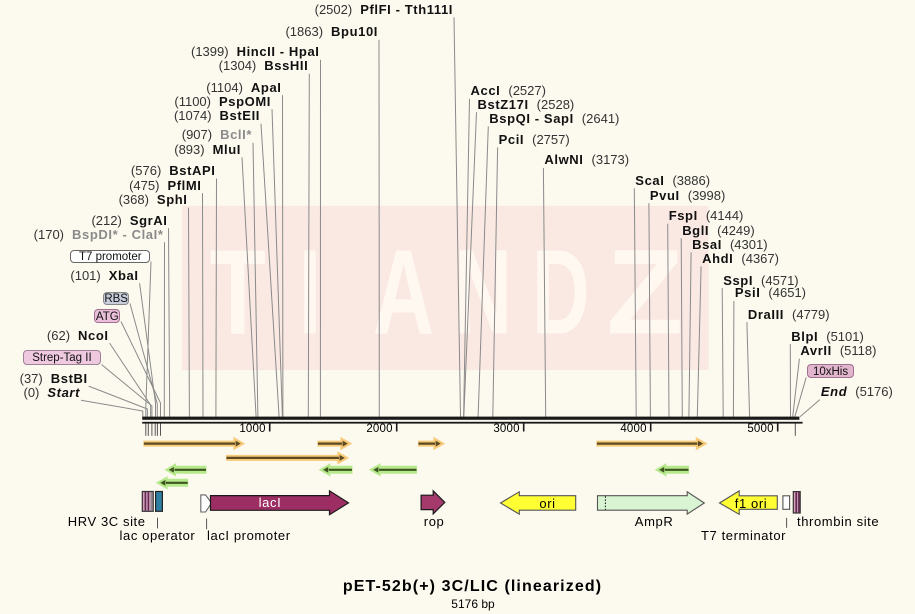 The width and height of the screenshot is (915, 614). I want to click on svg-text: T, so click(238, 291).